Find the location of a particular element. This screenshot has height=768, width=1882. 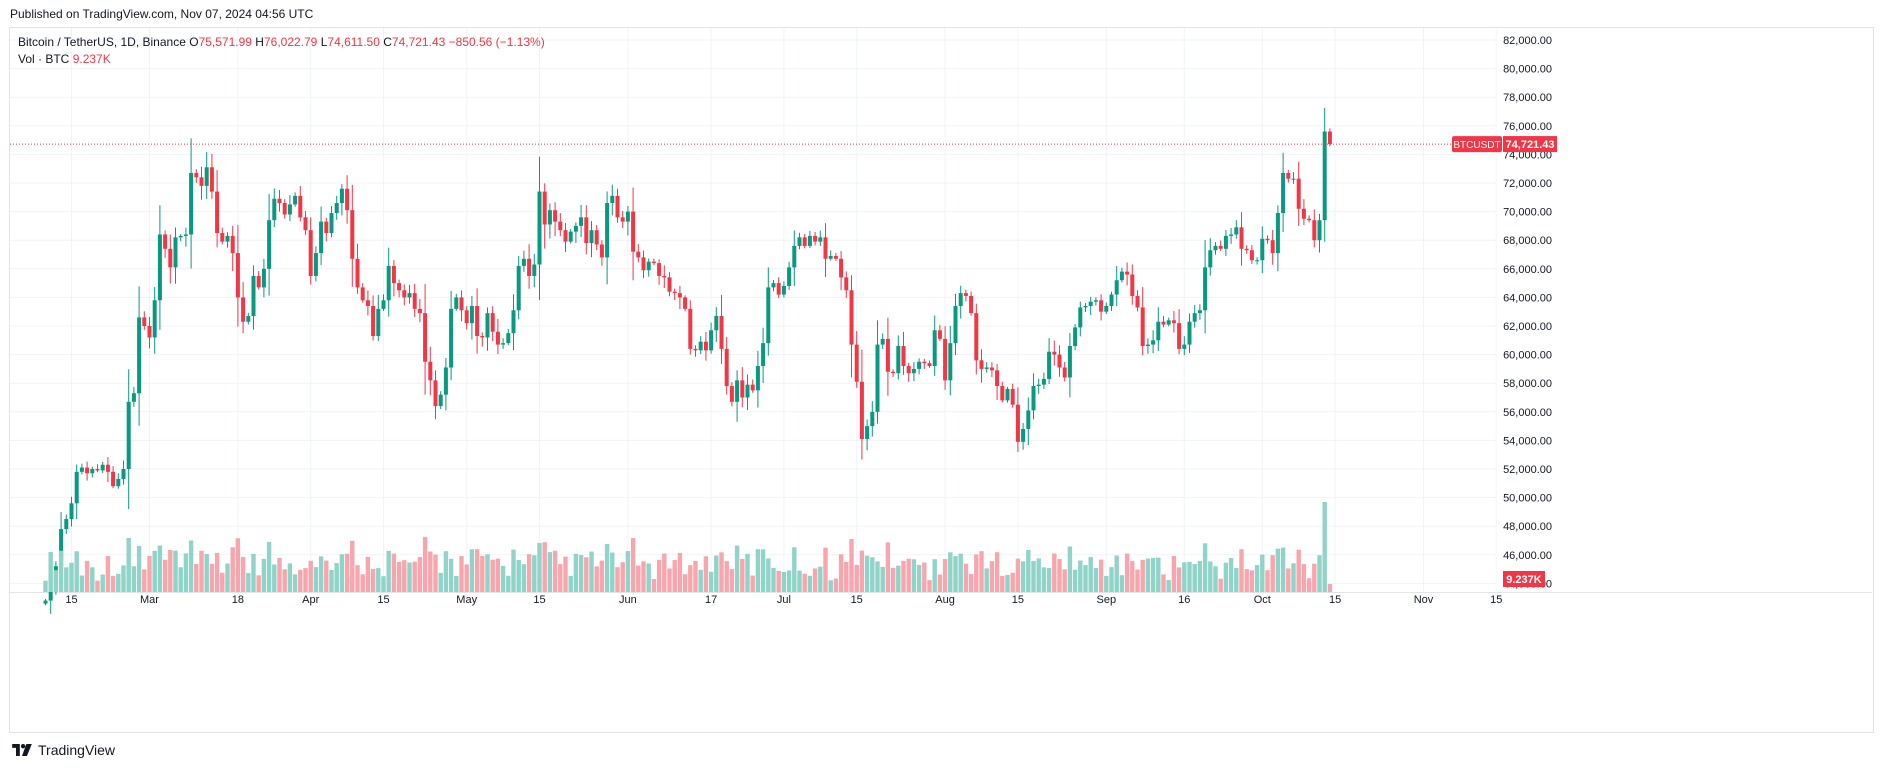

legend-c-label: C is located at coordinates (387, 42).